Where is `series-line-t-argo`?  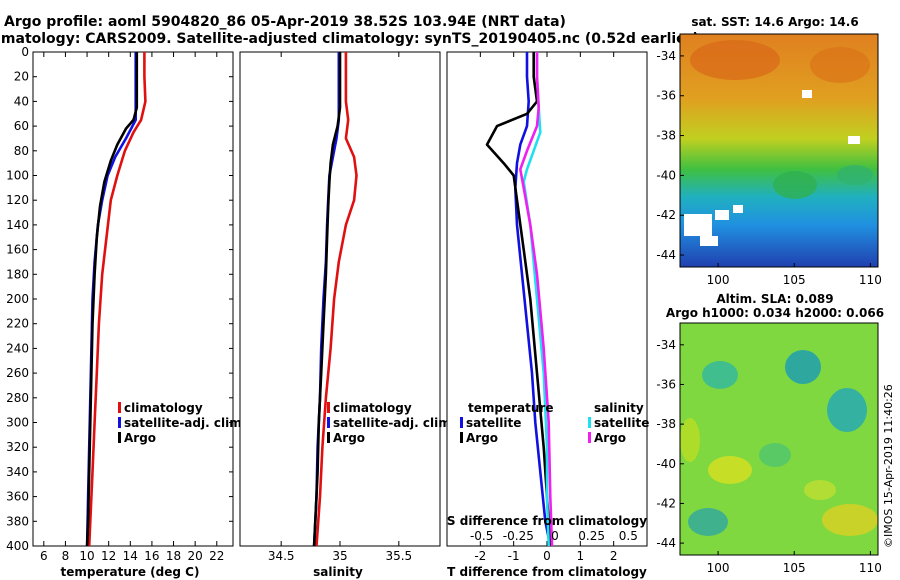
series-line-t-argo is located at coordinates (518, 299).